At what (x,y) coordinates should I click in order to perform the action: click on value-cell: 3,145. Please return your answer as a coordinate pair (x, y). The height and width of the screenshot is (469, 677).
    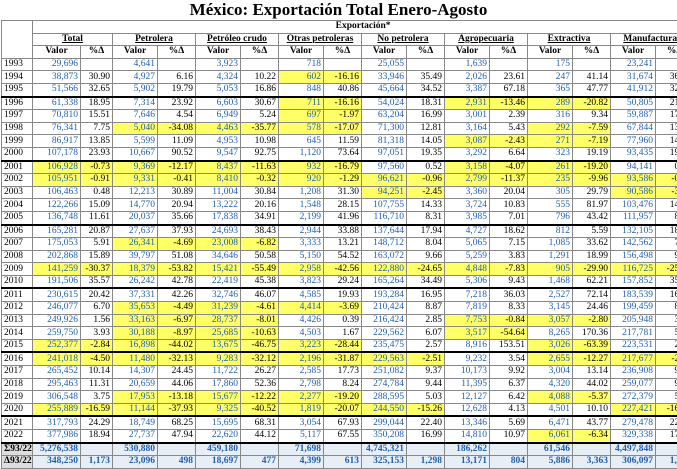
    Looking at the image, I should click on (550, 308).